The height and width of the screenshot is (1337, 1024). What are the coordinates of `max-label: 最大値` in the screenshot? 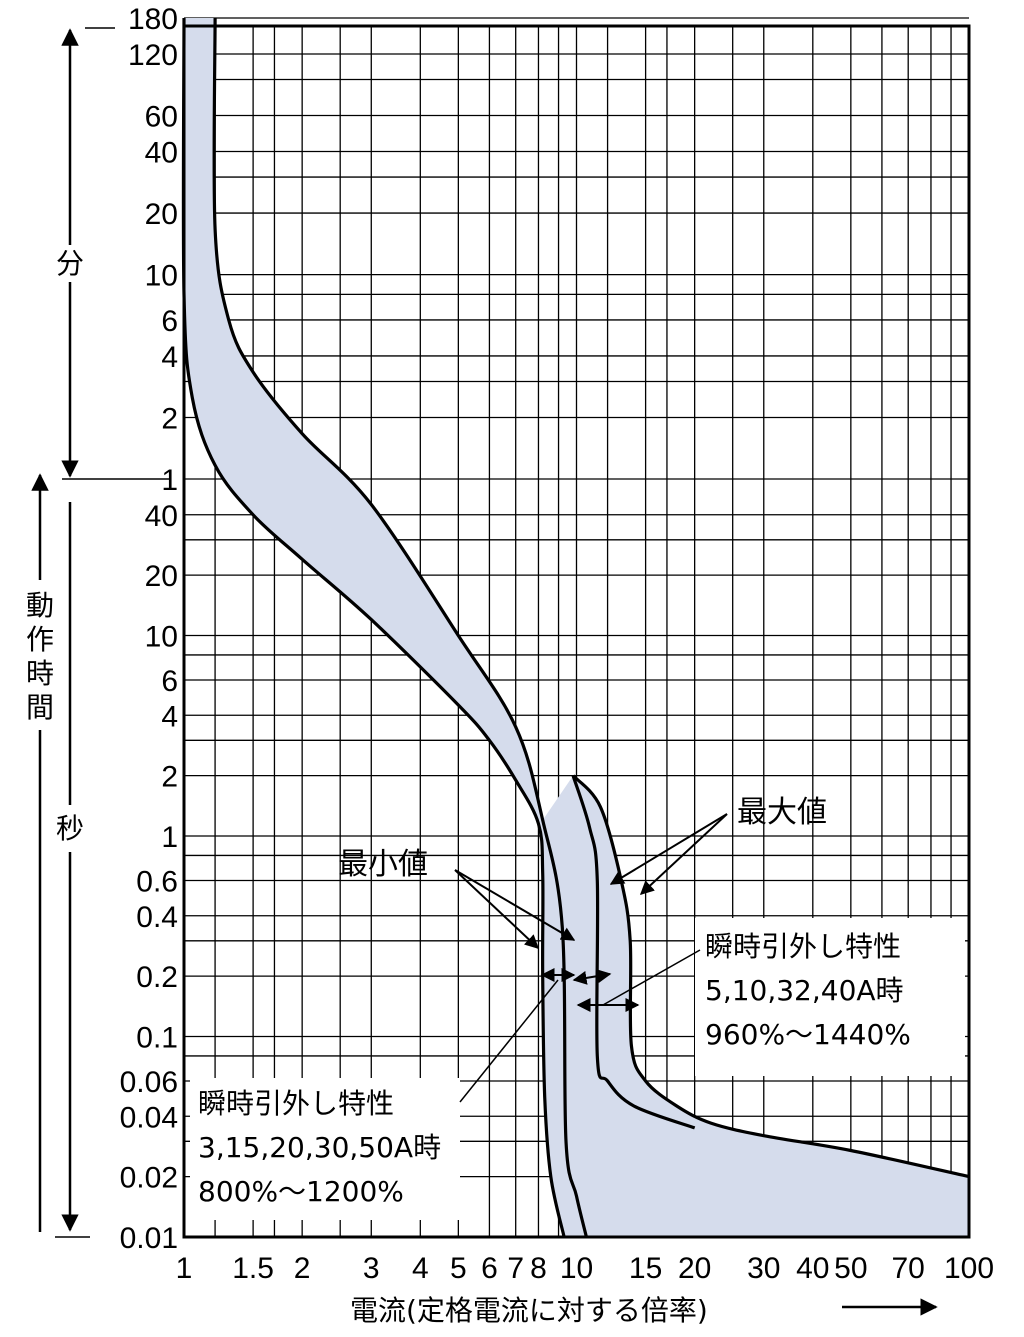 It's located at (782, 812).